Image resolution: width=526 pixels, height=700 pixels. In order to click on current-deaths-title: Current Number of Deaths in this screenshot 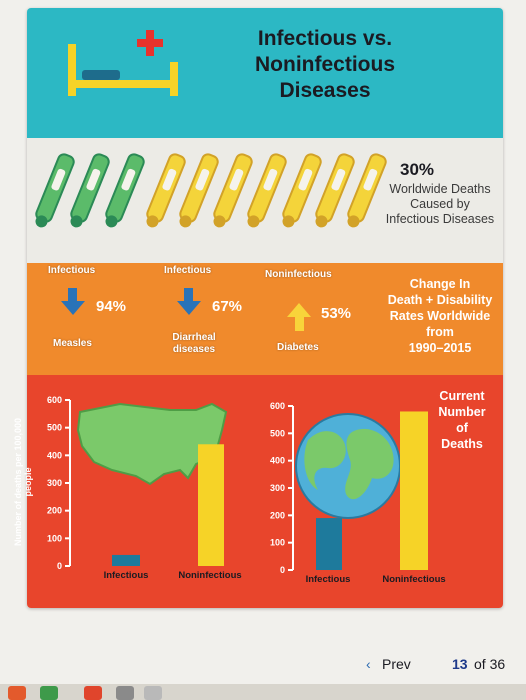, I will do `click(462, 420)`.